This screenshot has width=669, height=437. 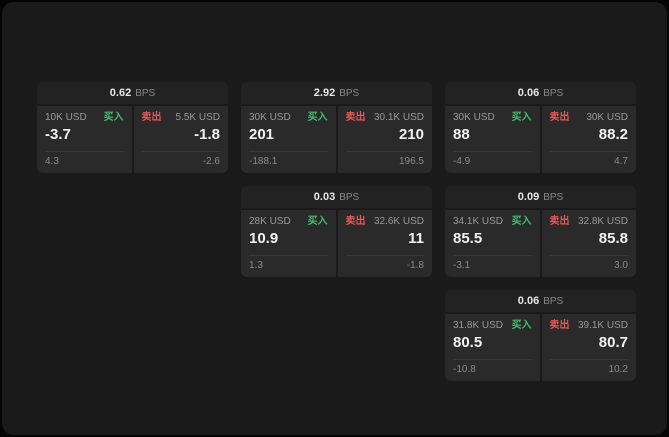 What do you see at coordinates (588, 347) in the screenshot?
I see `sell-panel: 卖出 39.1K USD 80.7 10.2` at bounding box center [588, 347].